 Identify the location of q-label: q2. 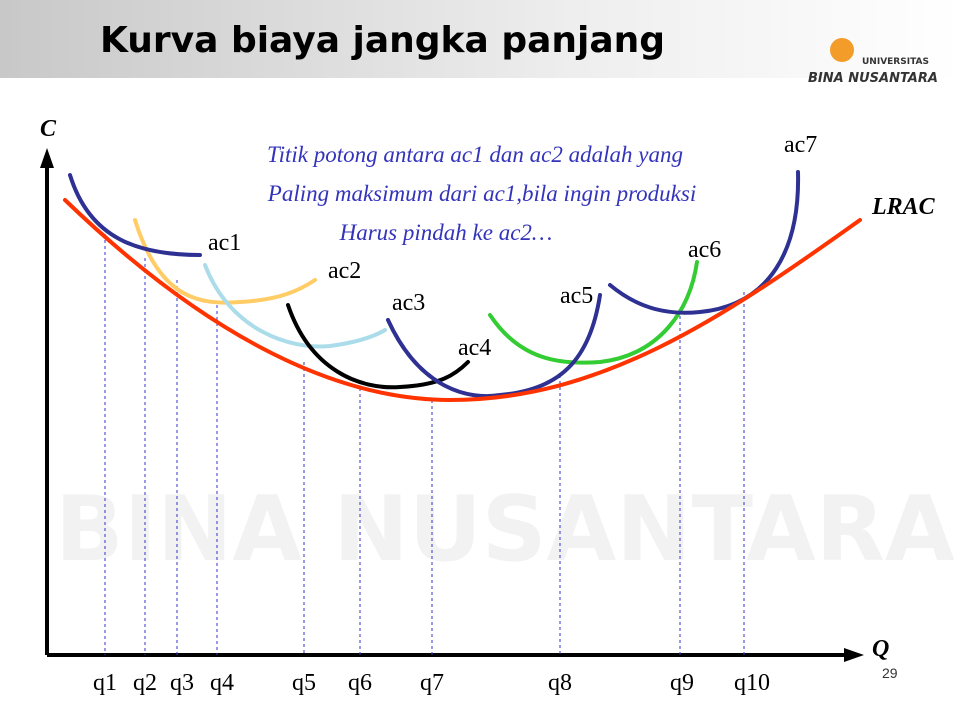
(145, 683).